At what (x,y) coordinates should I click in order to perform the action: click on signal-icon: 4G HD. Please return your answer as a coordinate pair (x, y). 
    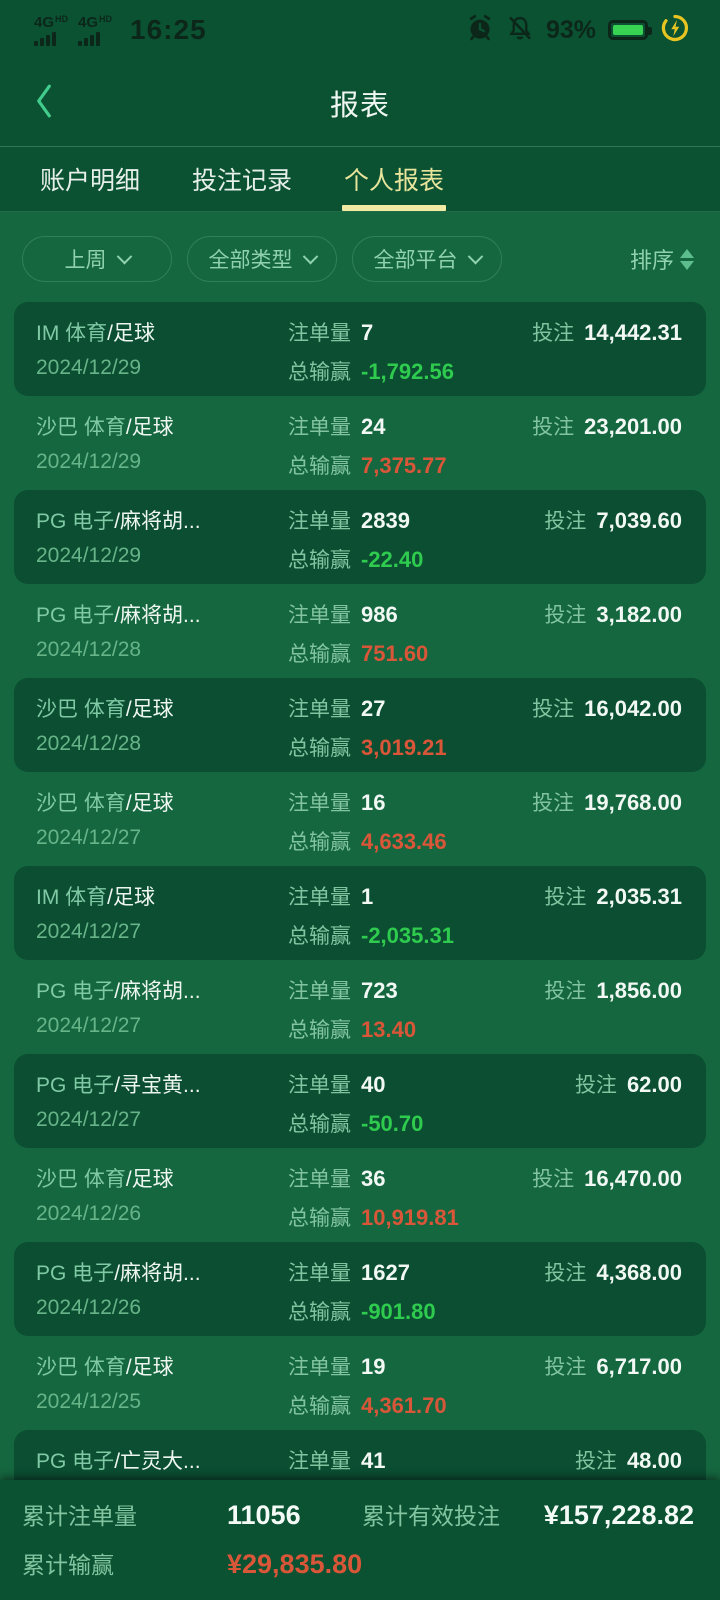
    Looking at the image, I should click on (95, 30).